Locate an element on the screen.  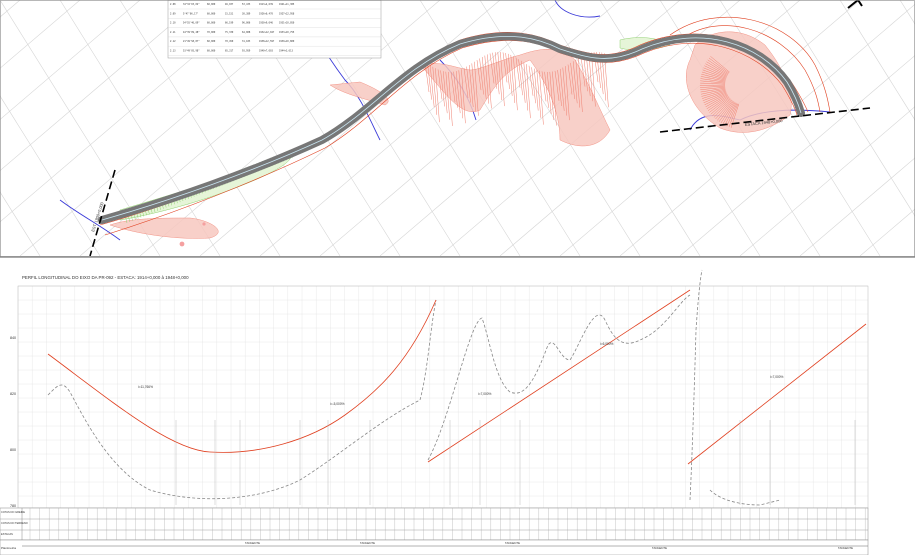
curve-table-cell: 15,151 is located at coordinates (229, 13).